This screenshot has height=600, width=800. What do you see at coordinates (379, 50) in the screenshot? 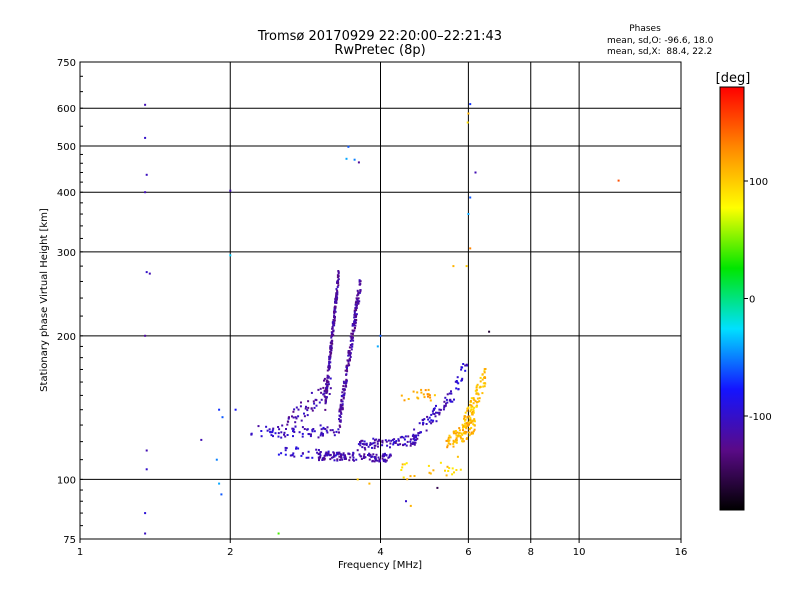
I see `chart-subtitle: RwPretec (8p)` at bounding box center [379, 50].